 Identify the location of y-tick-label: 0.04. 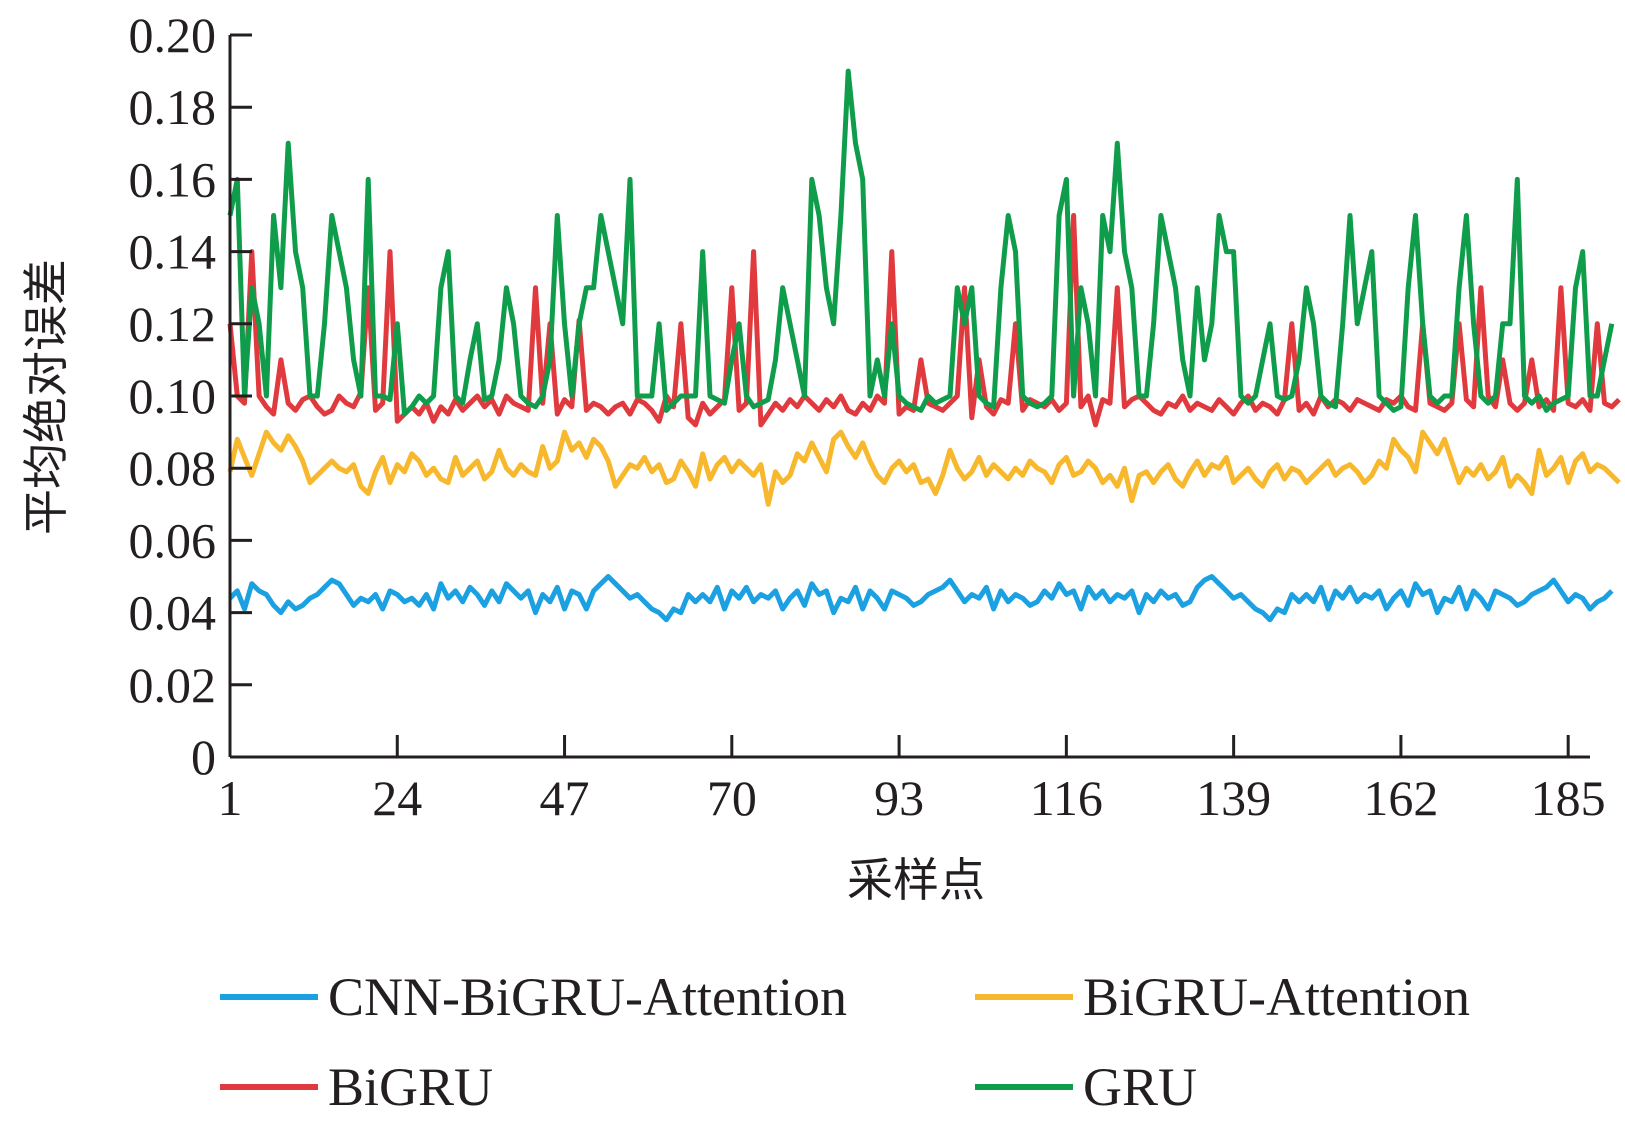
(173, 613).